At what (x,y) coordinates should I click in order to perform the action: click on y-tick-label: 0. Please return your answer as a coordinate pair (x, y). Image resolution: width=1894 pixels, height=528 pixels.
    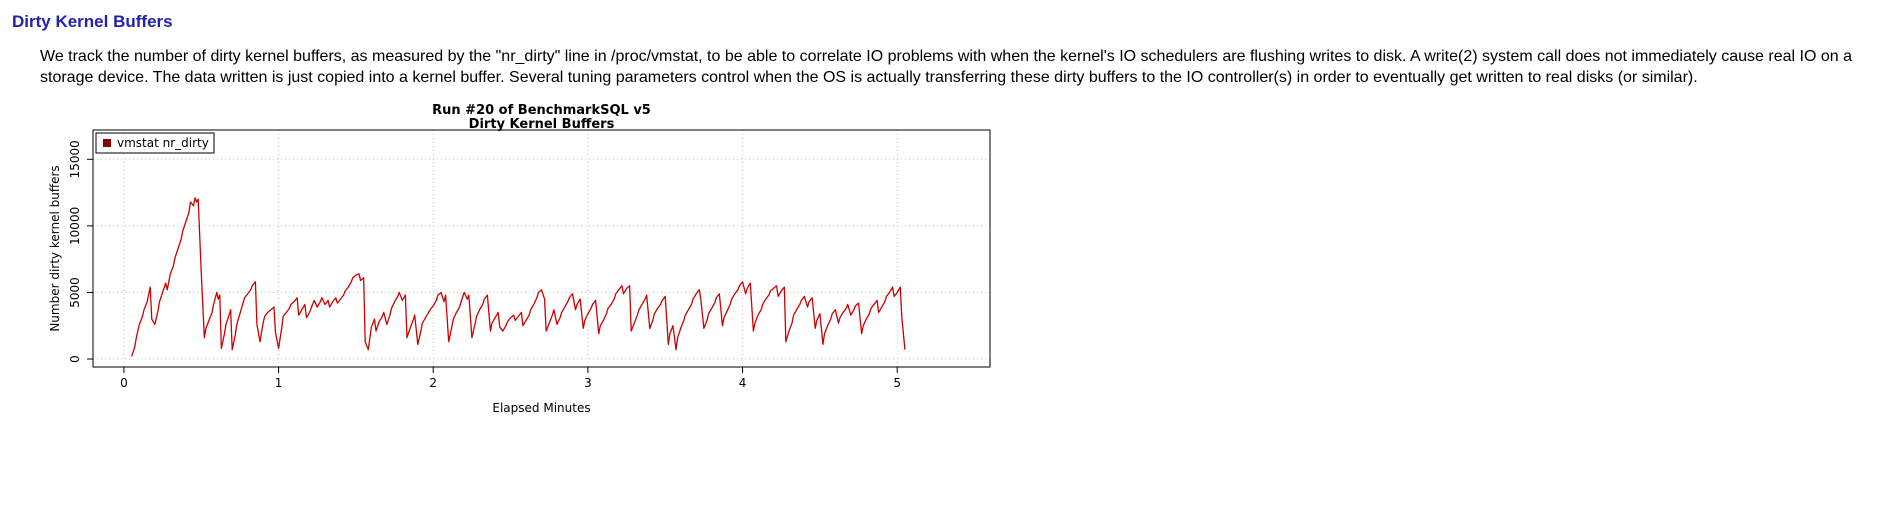
    Looking at the image, I should click on (75, 359).